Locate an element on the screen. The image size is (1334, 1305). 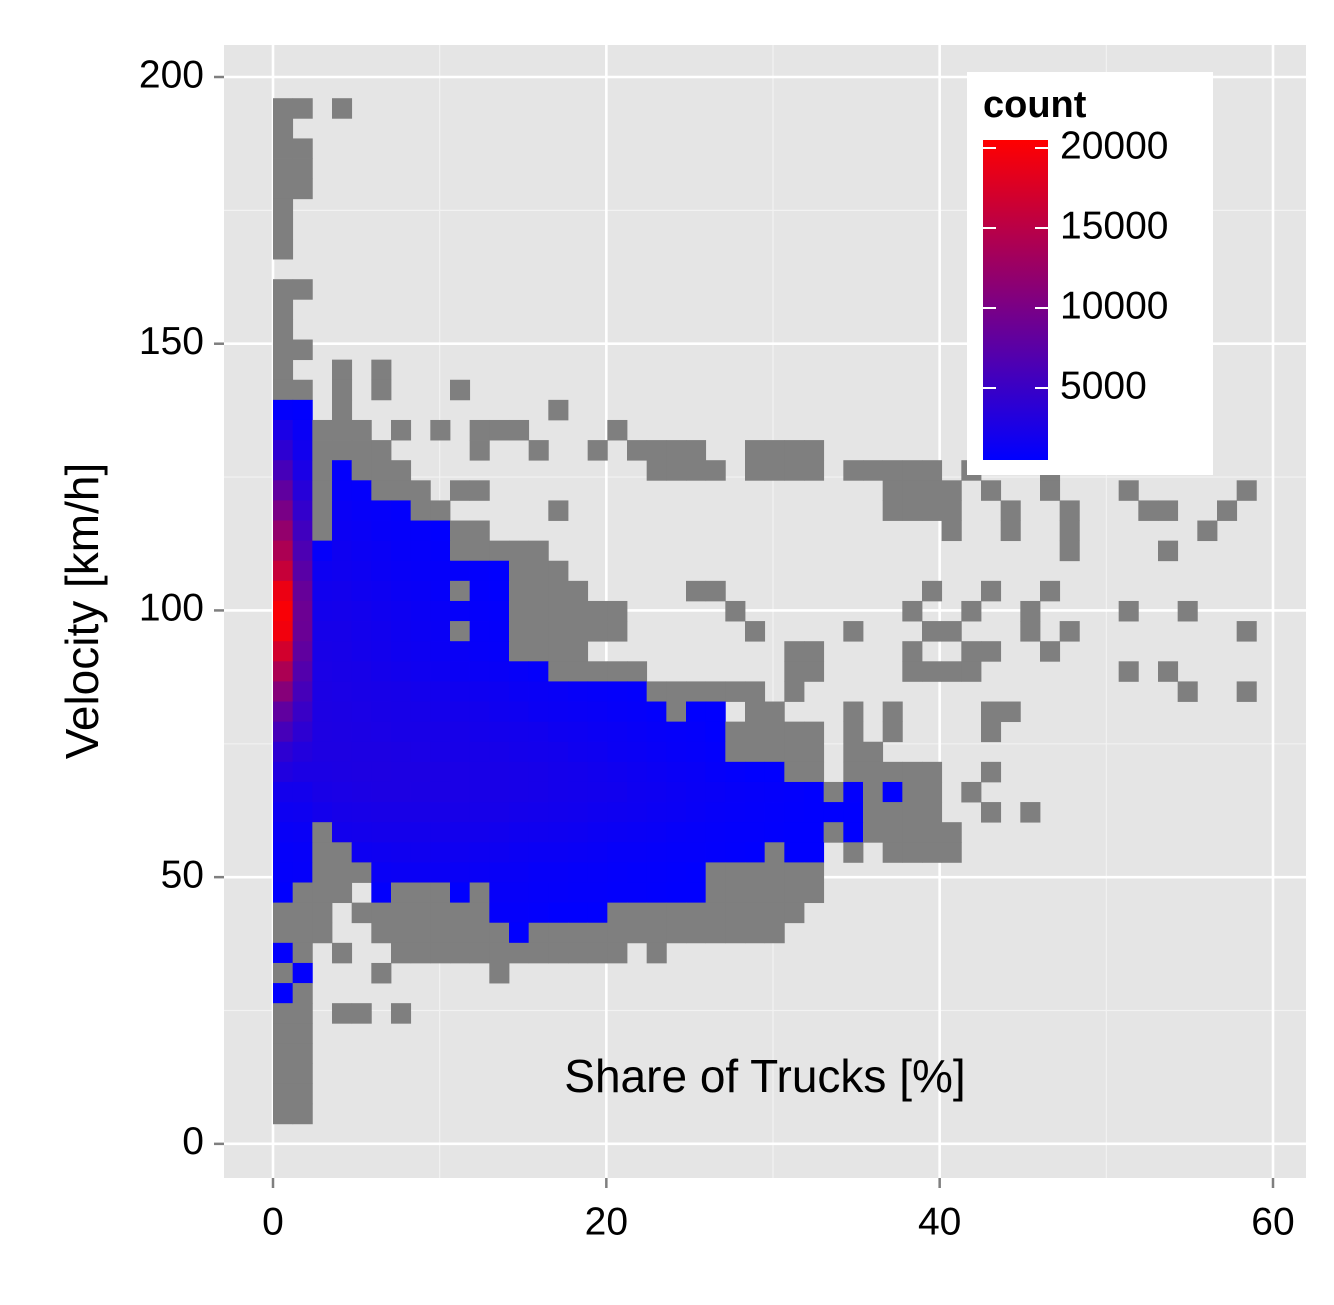
x-tick-label: 0 is located at coordinates (273, 1221).